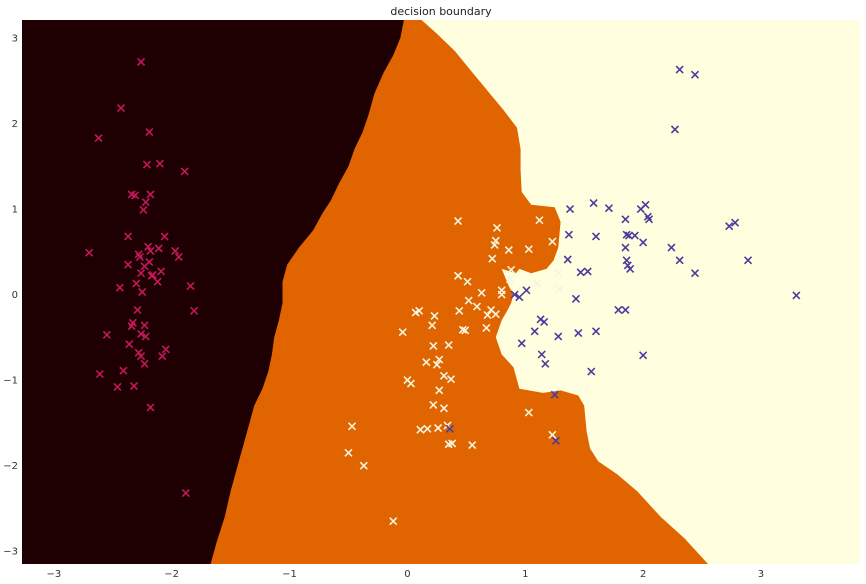 Image resolution: width=866 pixels, height=584 pixels. What do you see at coordinates (10, 295) in the screenshot?
I see `y-axis-ticks: −3 −2 −1 0 1 2 3` at bounding box center [10, 295].